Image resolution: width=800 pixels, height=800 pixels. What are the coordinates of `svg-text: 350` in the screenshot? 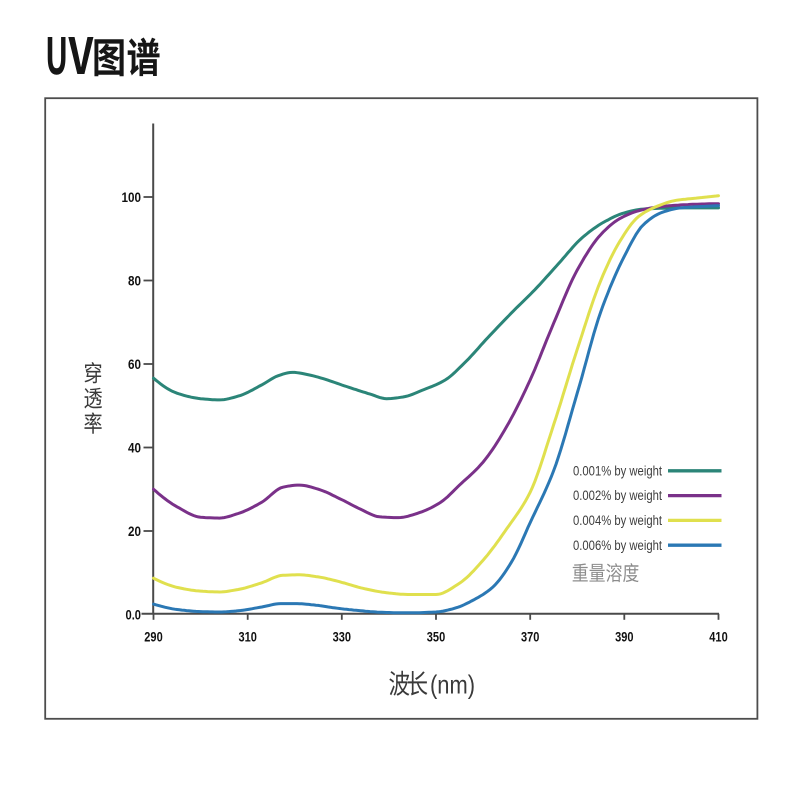 It's located at (436, 637).